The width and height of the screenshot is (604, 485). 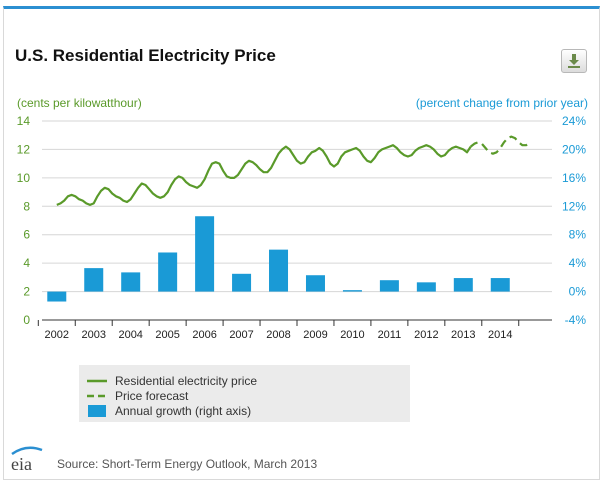 What do you see at coordinates (186, 380) in the screenshot?
I see `legend-label-price: Residential electricity price` at bounding box center [186, 380].